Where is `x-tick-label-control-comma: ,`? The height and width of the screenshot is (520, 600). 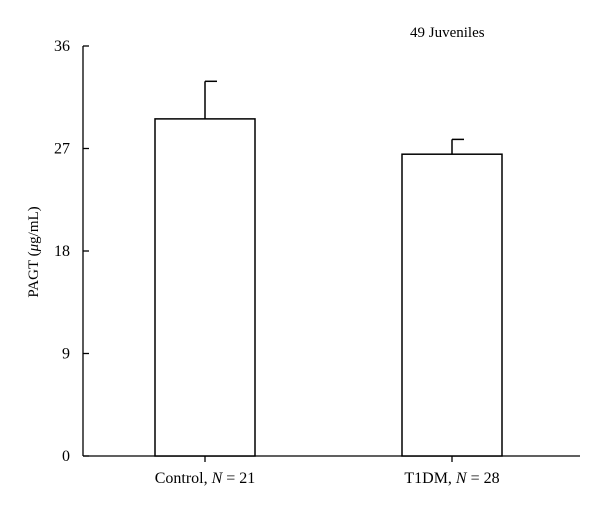
x-tick-label-control-comma: , is located at coordinates (208, 478).